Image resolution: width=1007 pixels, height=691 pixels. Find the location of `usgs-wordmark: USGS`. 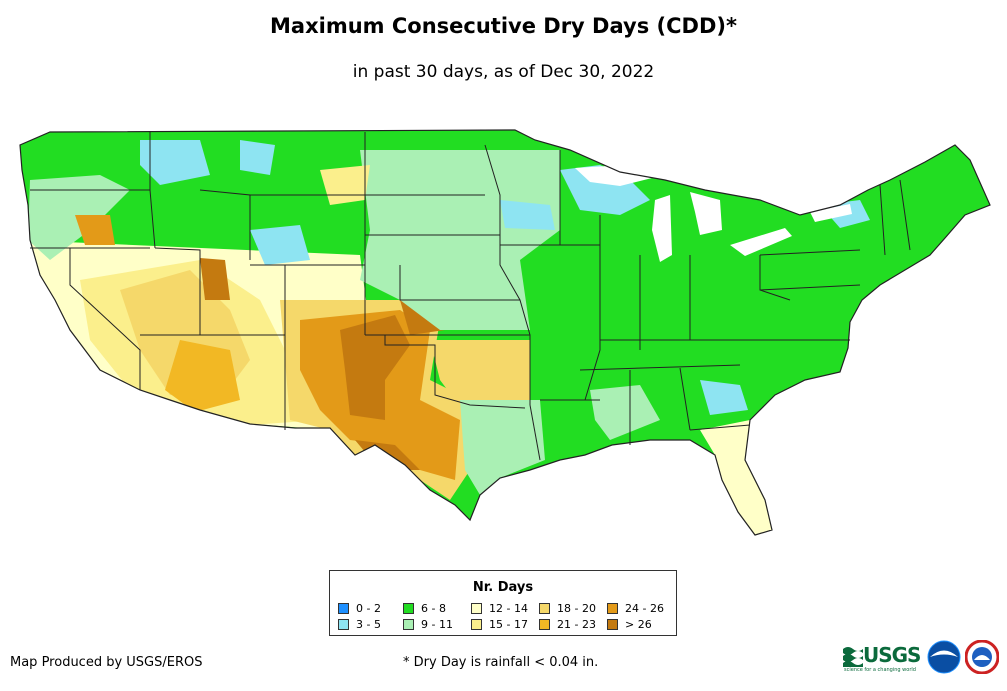

usgs-wordmark: USGS is located at coordinates (892, 655).